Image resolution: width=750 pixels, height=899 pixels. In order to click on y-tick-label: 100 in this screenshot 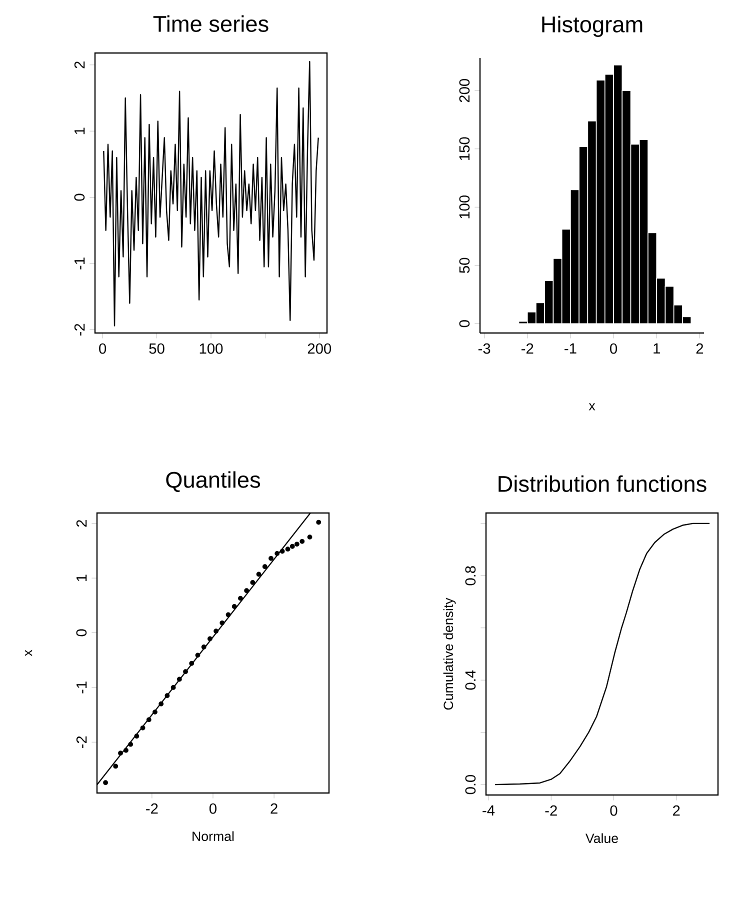, I will do `click(464, 207)`.